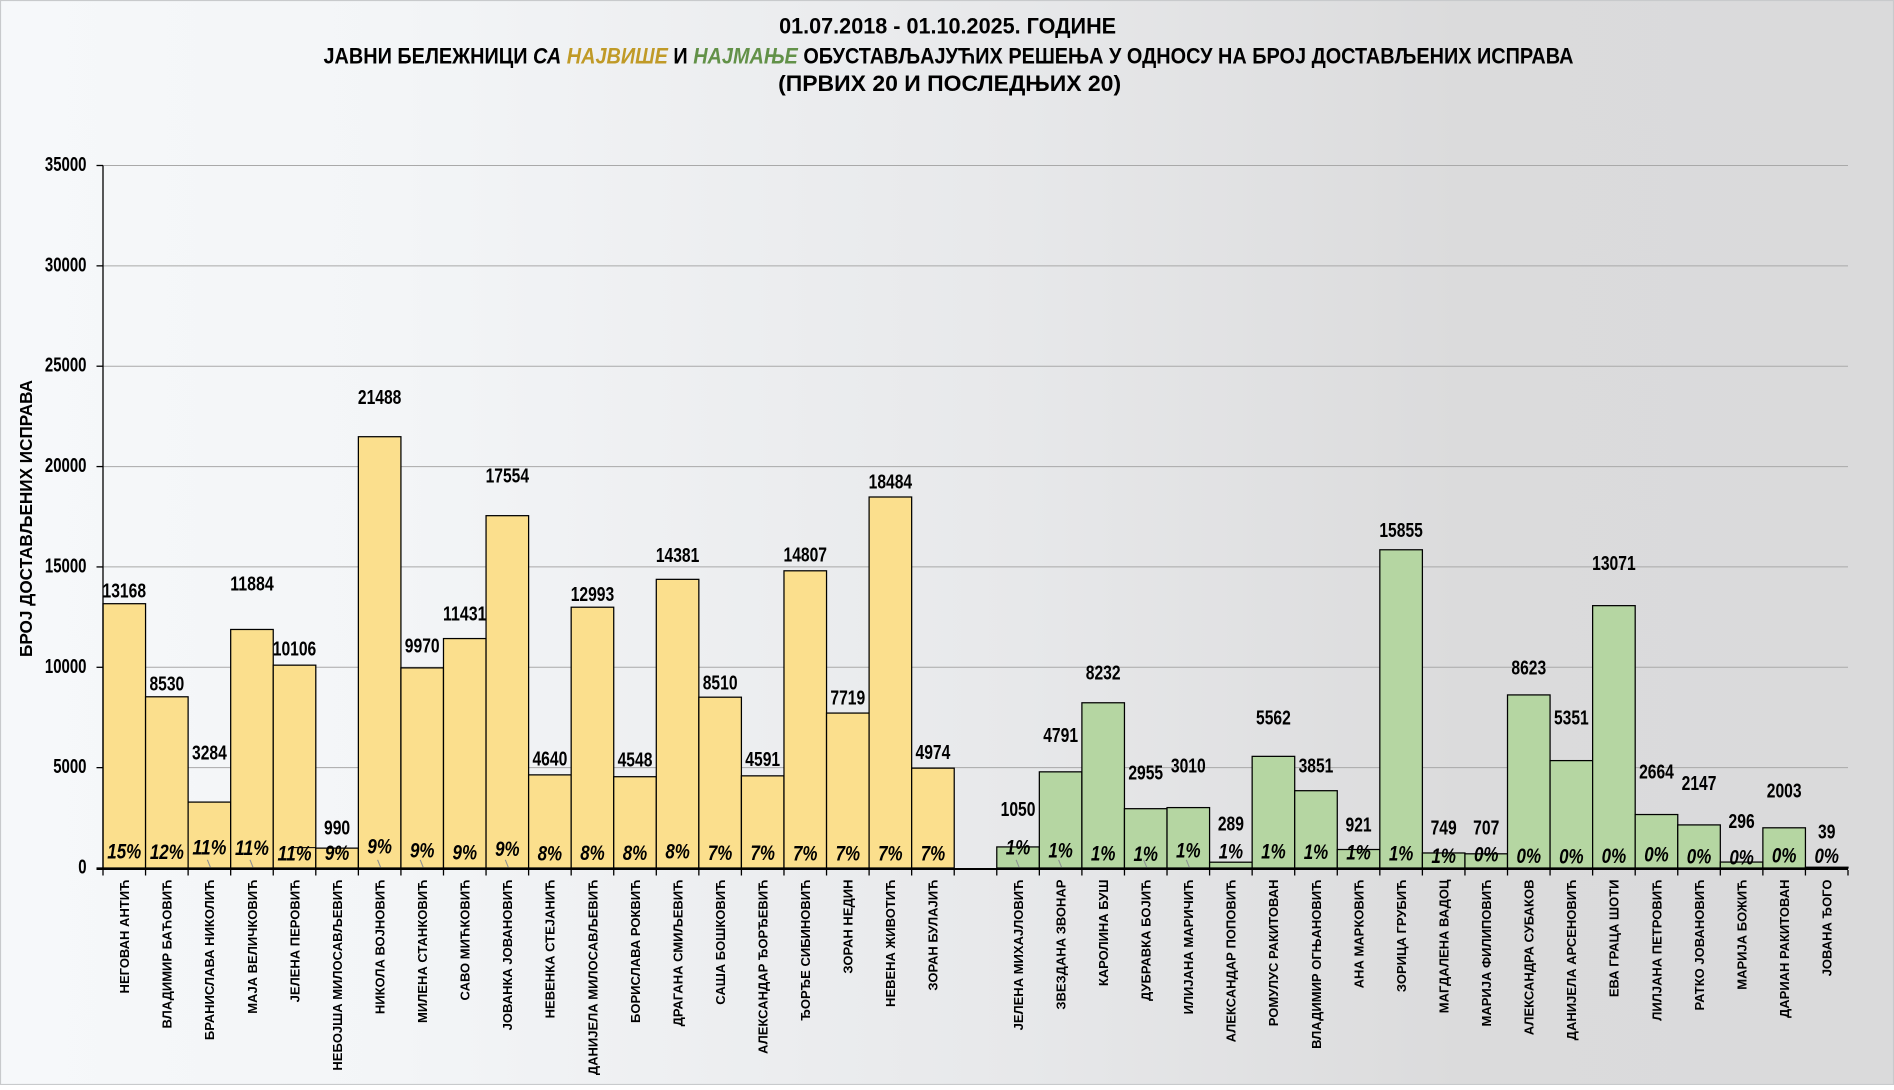 The width and height of the screenshot is (1894, 1090). I want to click on svg-text: 921, so click(1359, 824).